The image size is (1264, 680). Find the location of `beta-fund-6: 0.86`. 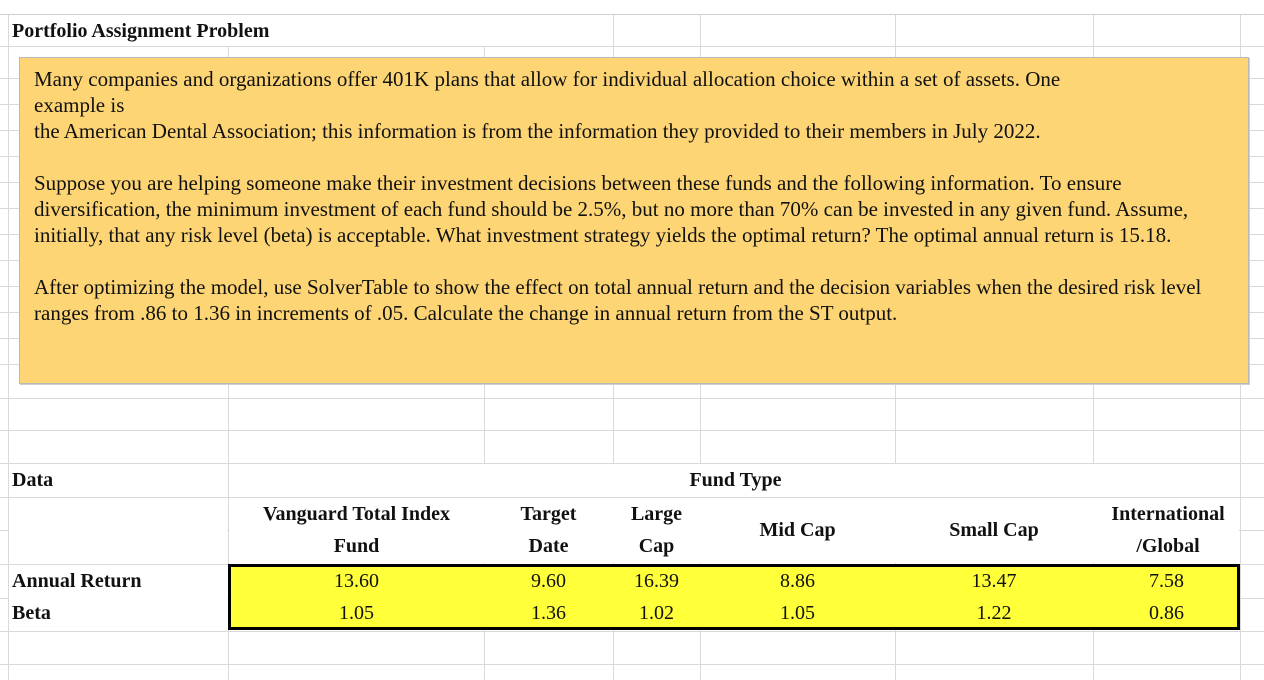

beta-fund-6: 0.86 is located at coordinates (1166, 613).